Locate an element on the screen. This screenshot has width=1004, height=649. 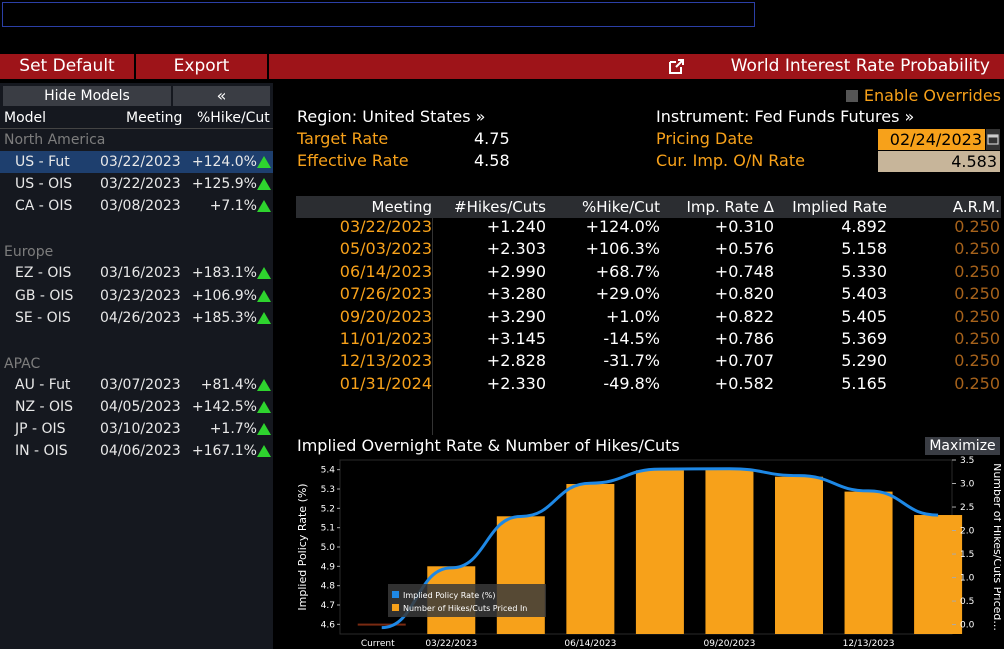
cell-pct-hike-cut: +106.3% is located at coordinates (622, 249).